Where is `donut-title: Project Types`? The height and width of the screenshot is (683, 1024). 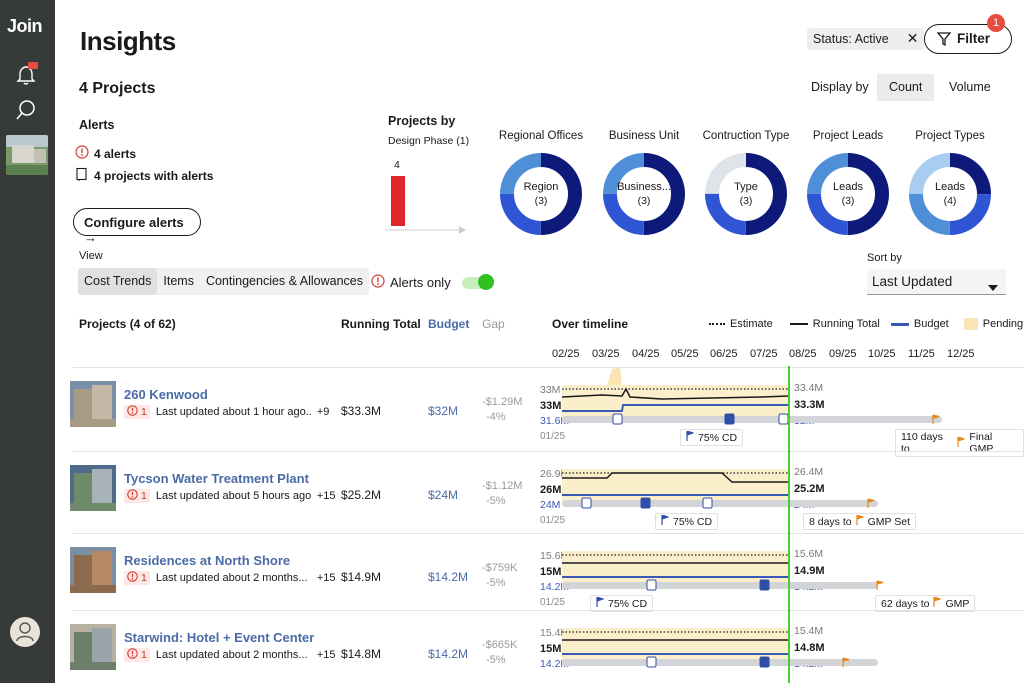 donut-title: Project Types is located at coordinates (950, 136).